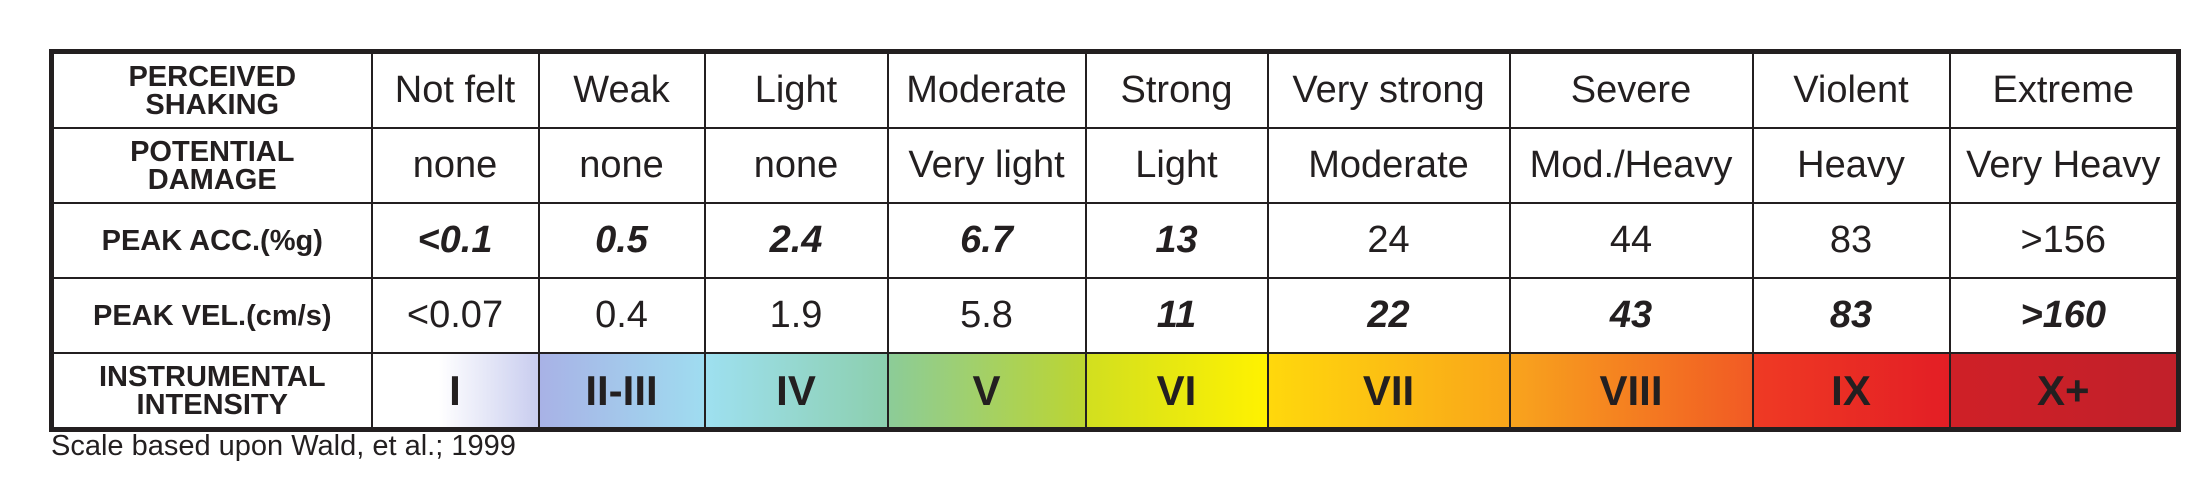 This screenshot has height=477, width=2186. I want to click on table-cell: Not felt, so click(455, 89).